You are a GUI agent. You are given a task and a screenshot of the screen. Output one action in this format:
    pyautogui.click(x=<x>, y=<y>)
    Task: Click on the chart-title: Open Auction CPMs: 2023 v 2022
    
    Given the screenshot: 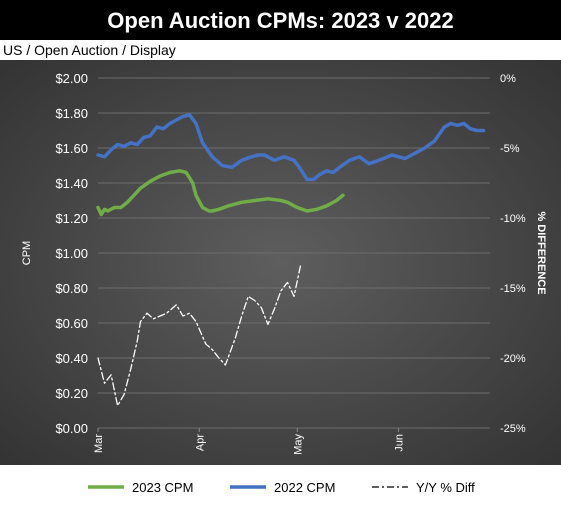 What is the action you would take?
    pyautogui.click(x=280, y=20)
    